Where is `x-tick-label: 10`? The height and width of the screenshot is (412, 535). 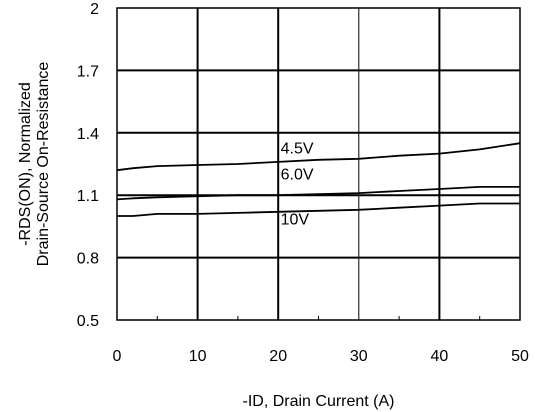
x-tick-label: 10 is located at coordinates (198, 356).